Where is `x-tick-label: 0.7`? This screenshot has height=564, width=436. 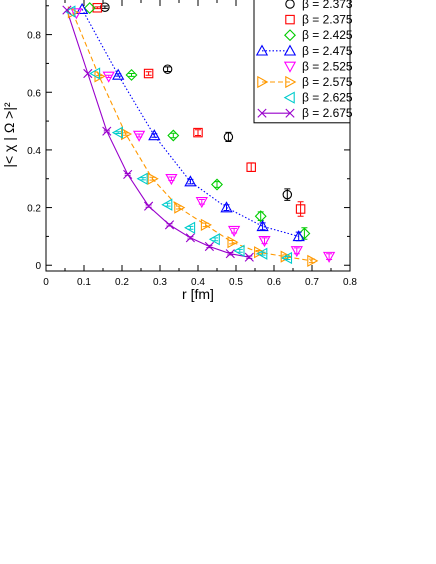
x-tick-label: 0.7 is located at coordinates (312, 282).